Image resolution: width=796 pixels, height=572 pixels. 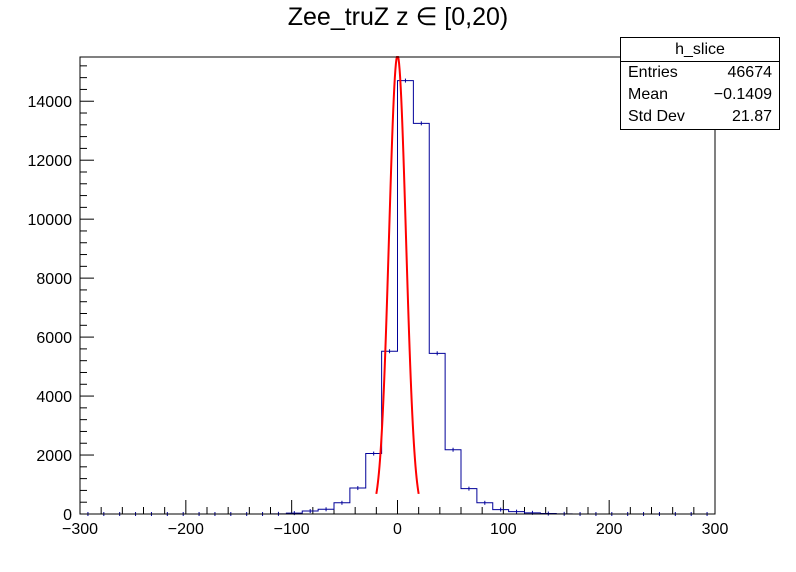 I want to click on stats-row-stddev: Std Dev 21.87, so click(x=700, y=117).